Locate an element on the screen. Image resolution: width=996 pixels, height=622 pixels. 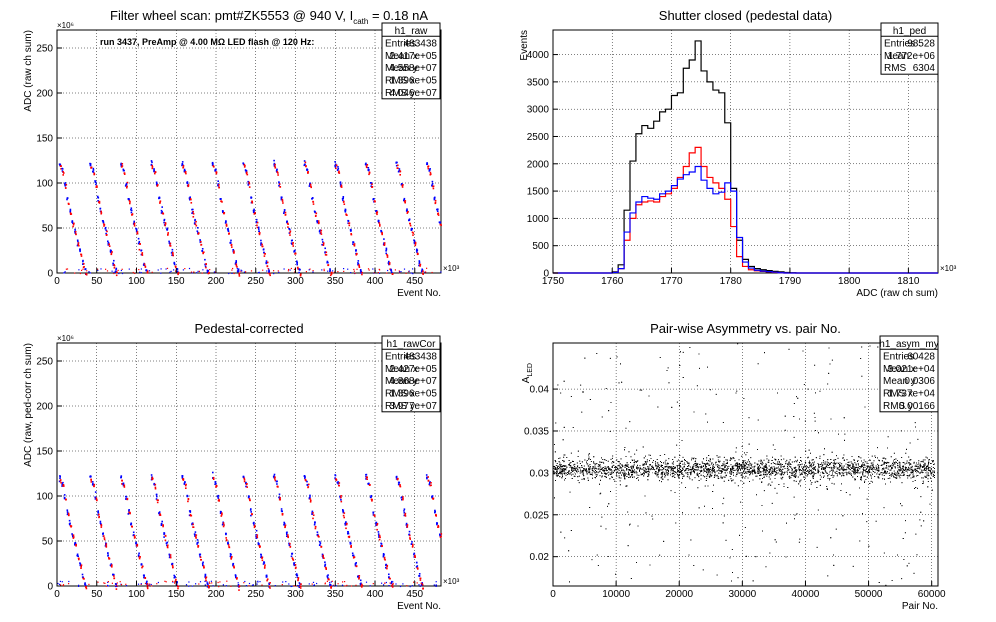
stats-value: 4.868e+07 is located at coordinates (413, 381).